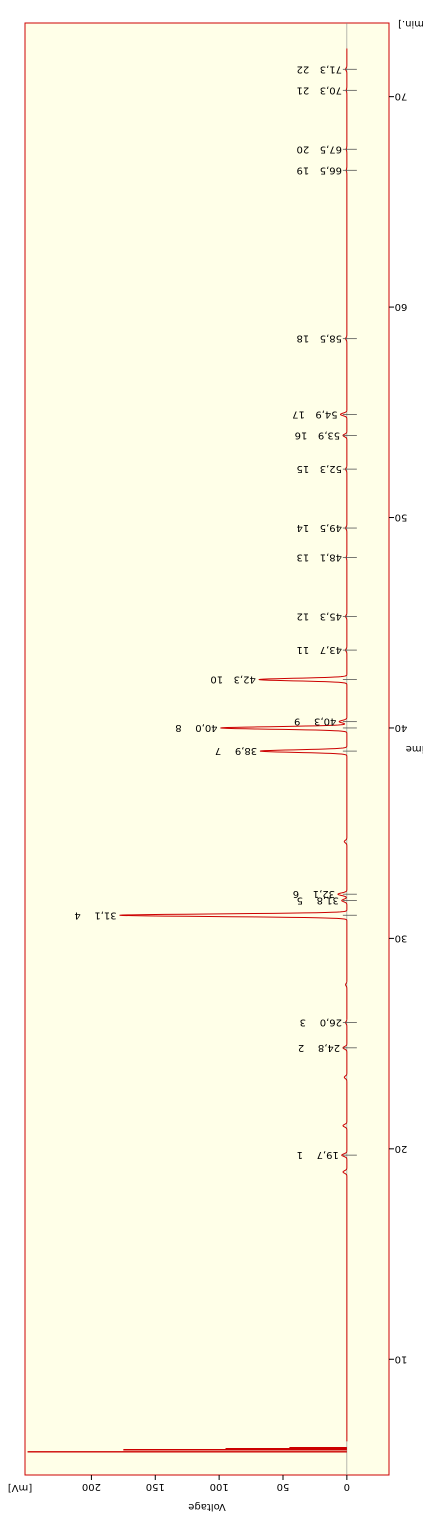  I want to click on voltage-tick-label-0: 0, so click(347, 1486).